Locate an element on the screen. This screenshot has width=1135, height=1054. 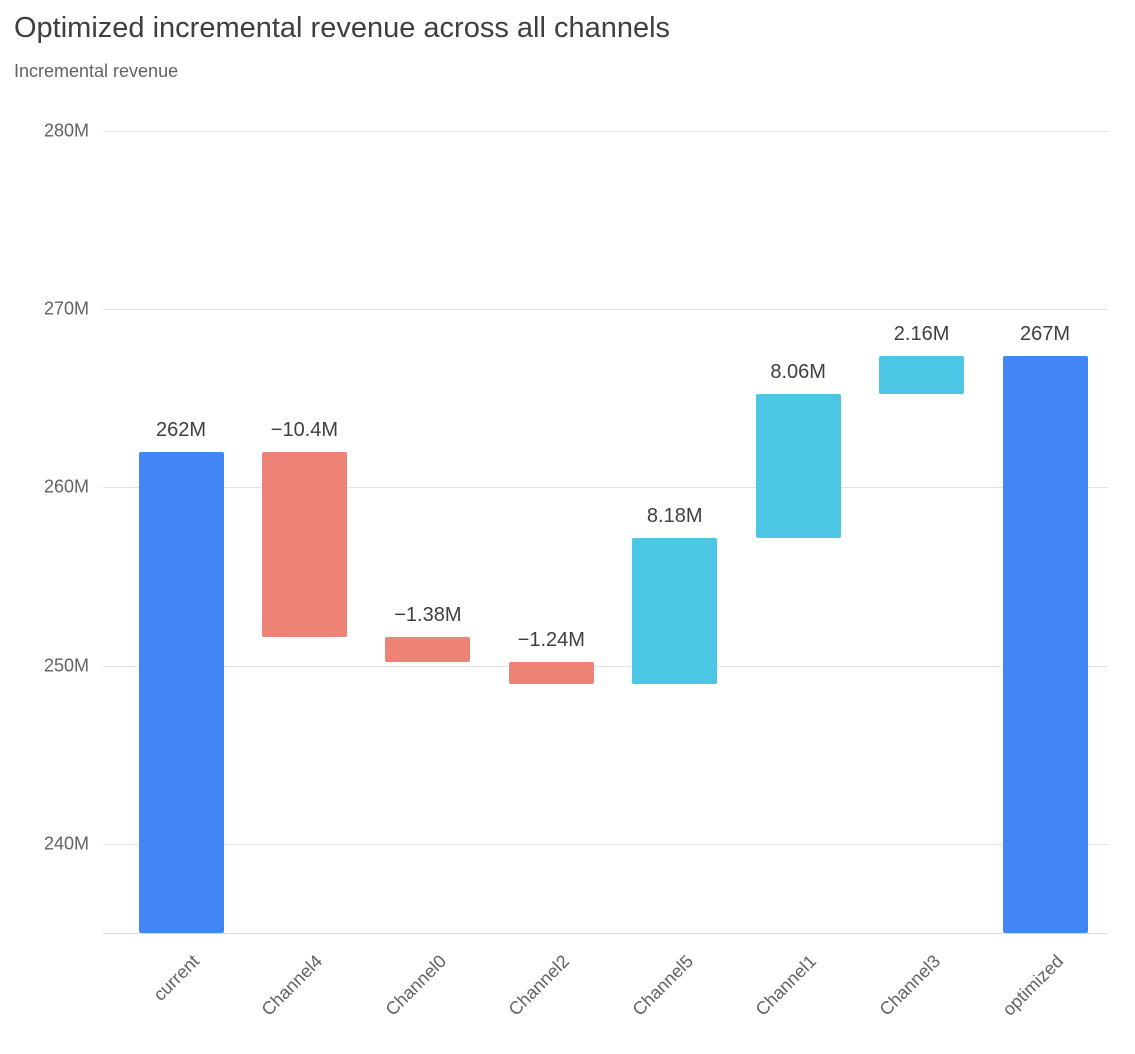
waterfall-bar-Channel4 is located at coordinates (304, 544).